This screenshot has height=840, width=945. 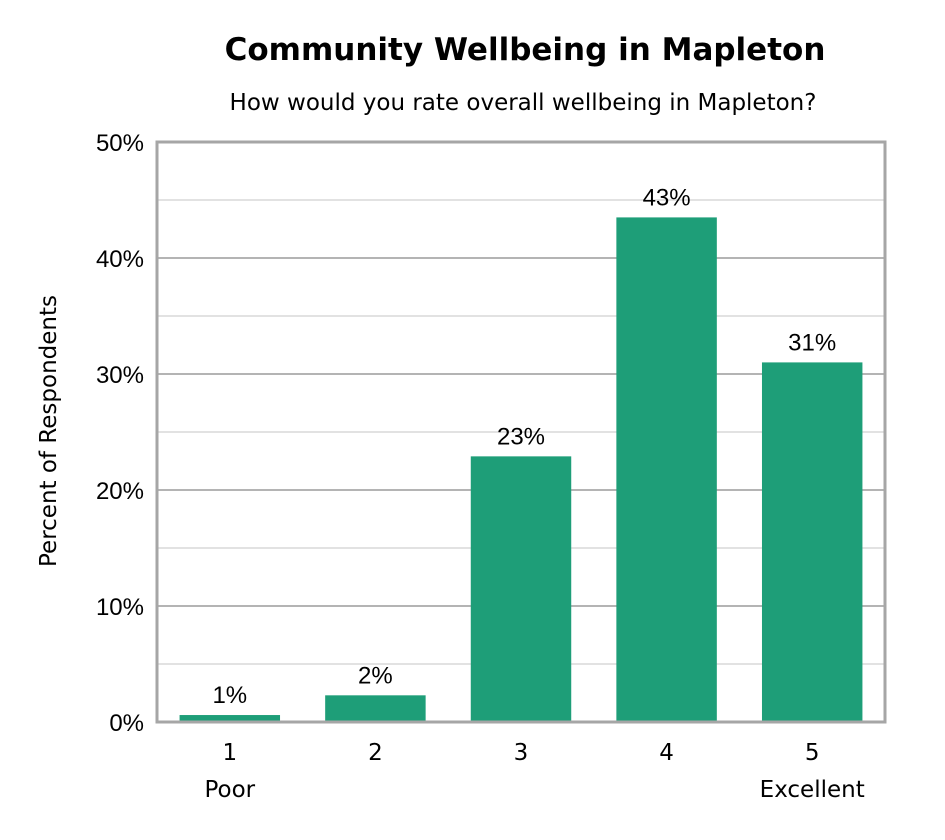 I want to click on data-label: 2%, so click(x=375, y=675).